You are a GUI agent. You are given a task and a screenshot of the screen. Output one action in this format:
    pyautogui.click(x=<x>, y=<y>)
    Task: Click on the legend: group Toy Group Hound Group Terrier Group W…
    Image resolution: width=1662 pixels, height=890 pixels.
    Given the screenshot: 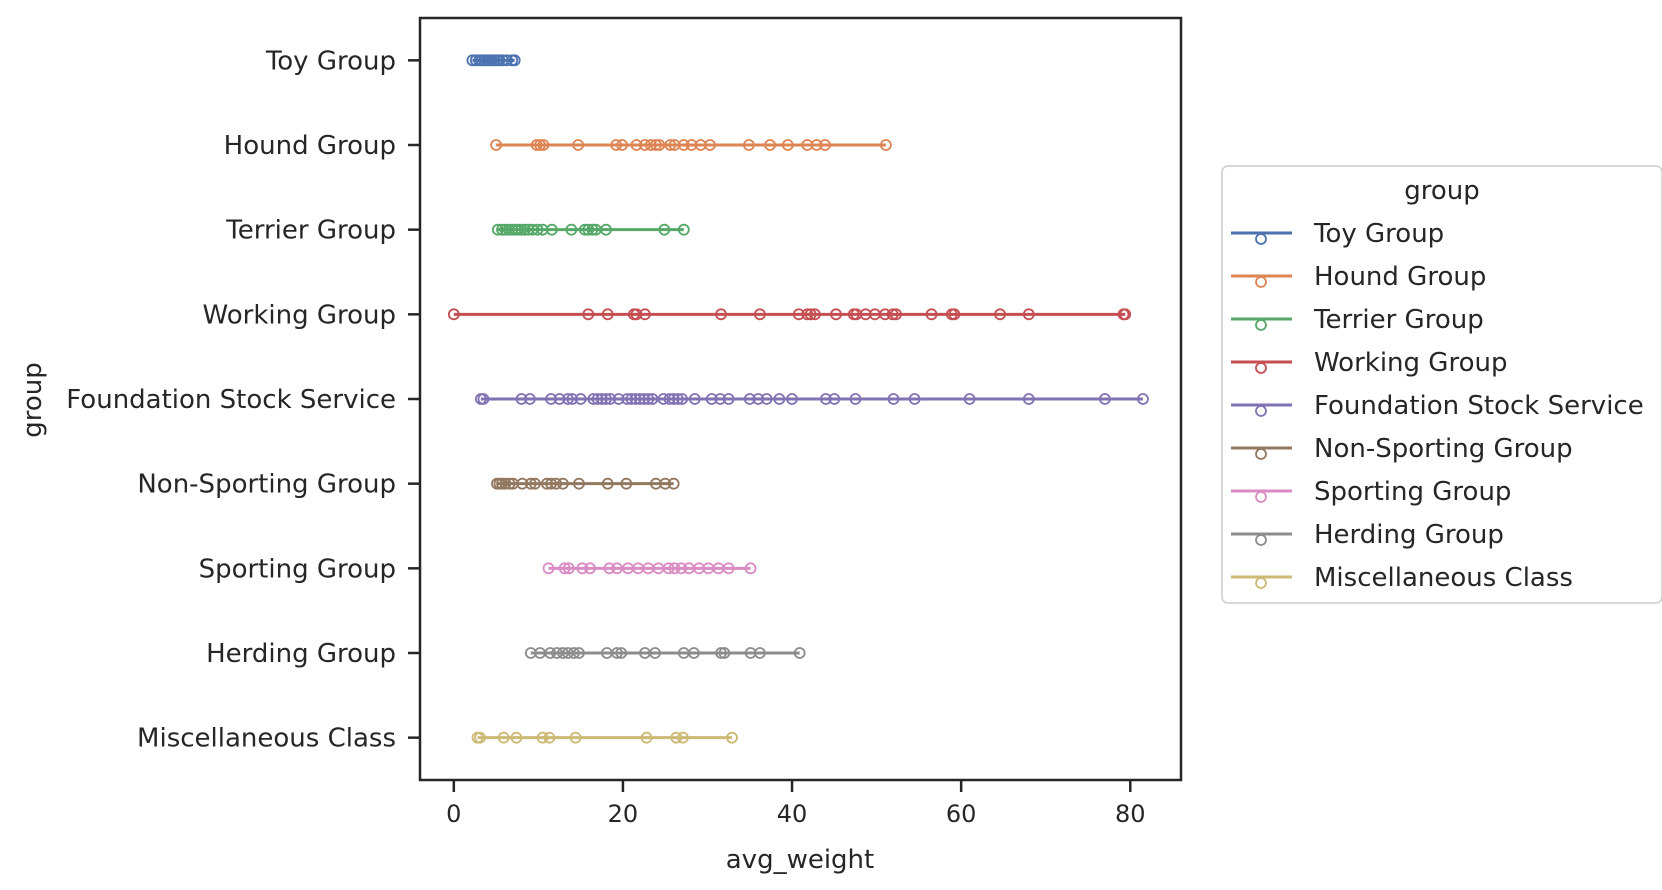 What is the action you would take?
    pyautogui.click(x=1441, y=384)
    